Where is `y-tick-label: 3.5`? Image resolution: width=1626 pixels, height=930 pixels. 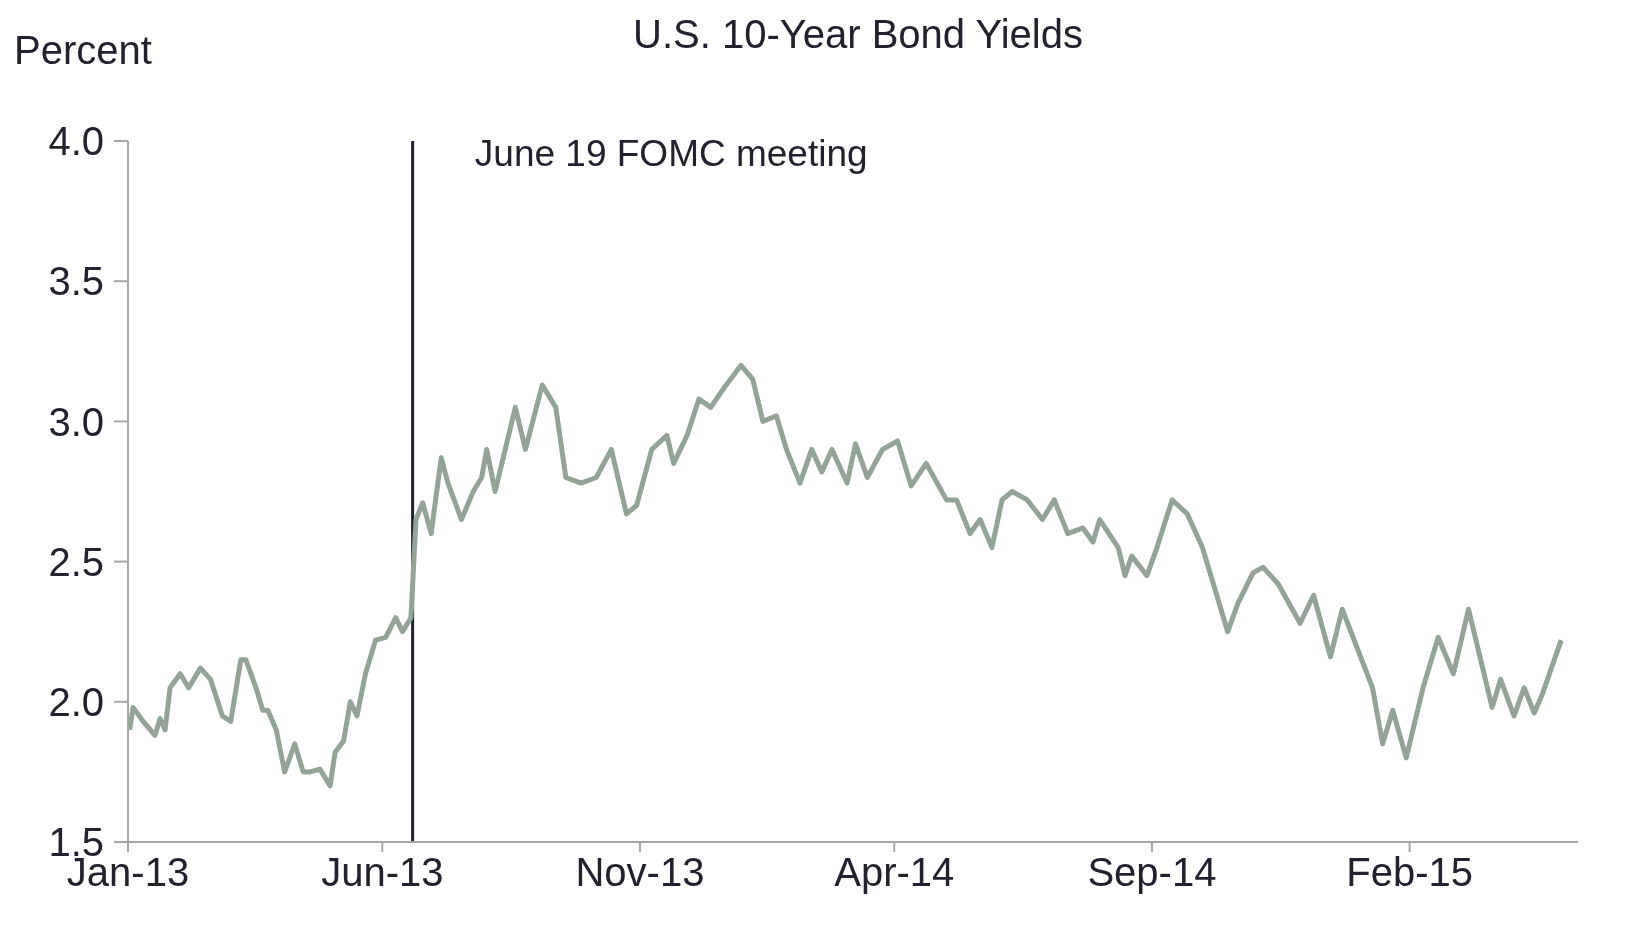 y-tick-label: 3.5 is located at coordinates (76, 281).